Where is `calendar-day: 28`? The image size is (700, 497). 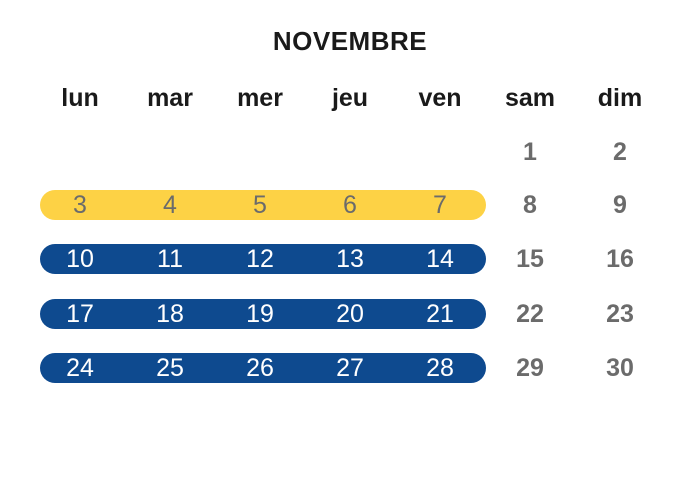
calendar-day: 28 is located at coordinates (440, 368).